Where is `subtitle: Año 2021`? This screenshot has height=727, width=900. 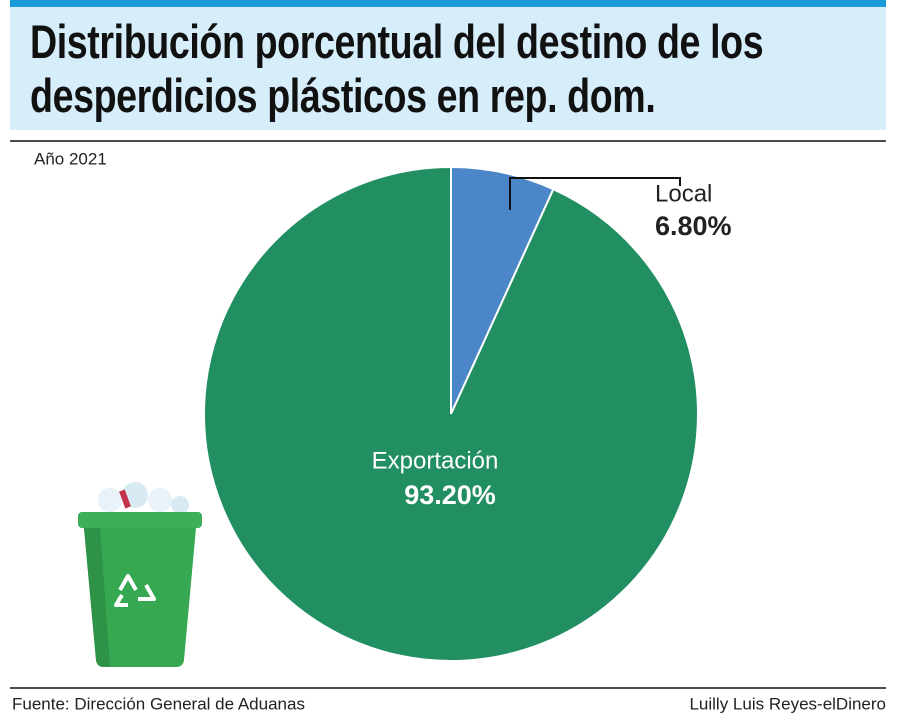
subtitle: Año 2021 is located at coordinates (70, 158).